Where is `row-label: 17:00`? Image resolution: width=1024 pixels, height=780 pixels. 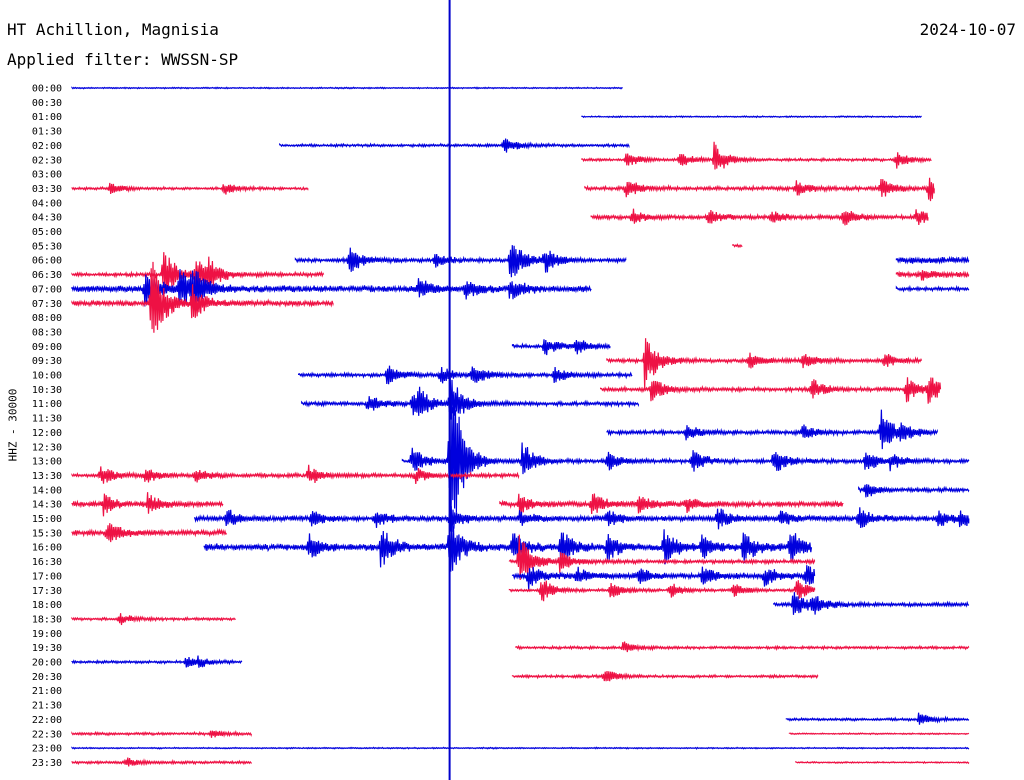
row-label: 17:00 is located at coordinates (47, 576).